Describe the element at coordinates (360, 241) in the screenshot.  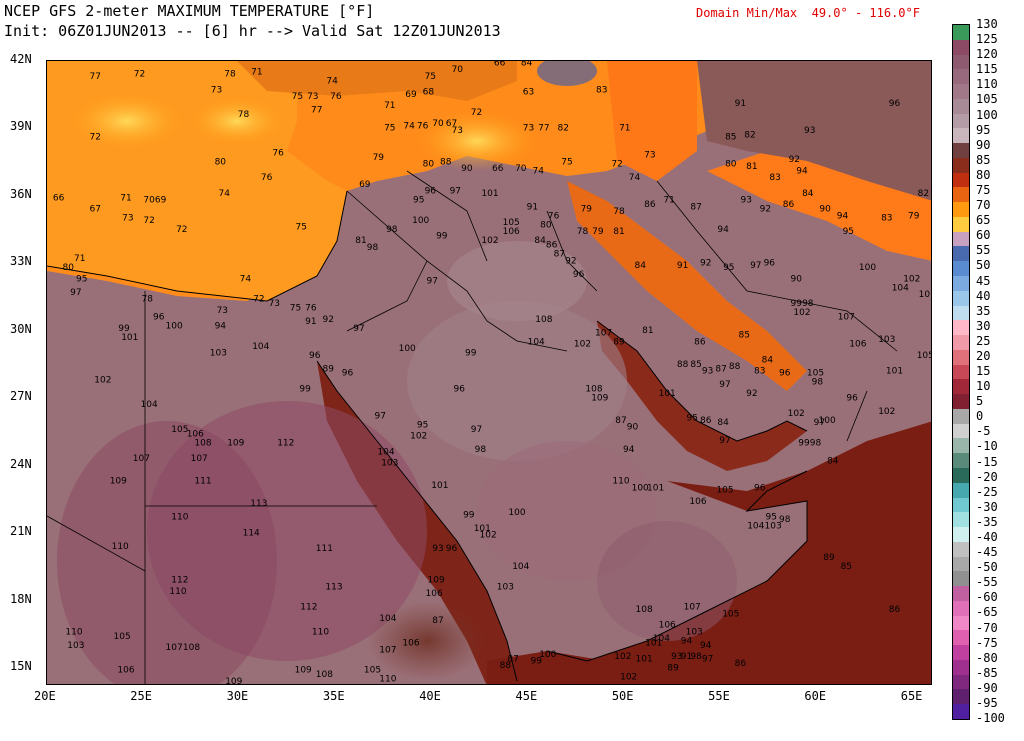
I see `temperature-value: 81` at that location.